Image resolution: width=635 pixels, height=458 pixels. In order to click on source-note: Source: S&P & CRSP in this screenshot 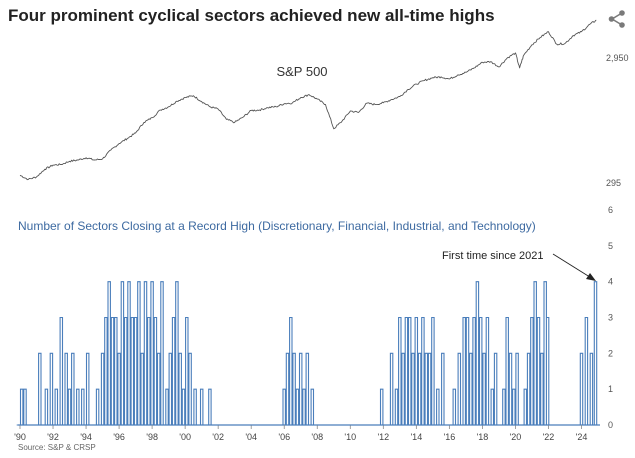, I will do `click(57, 447)`.